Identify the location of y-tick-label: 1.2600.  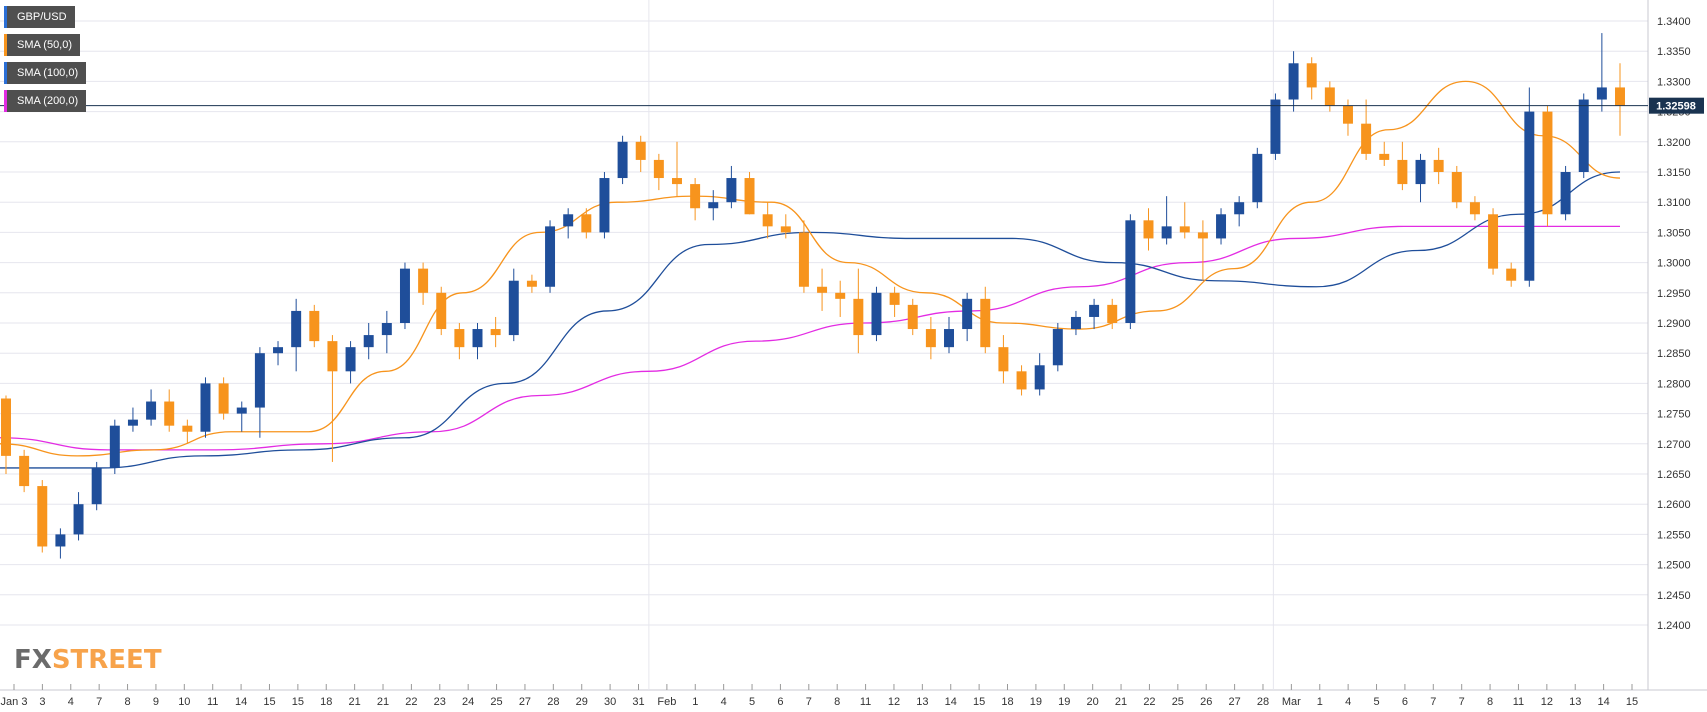
(1674, 505).